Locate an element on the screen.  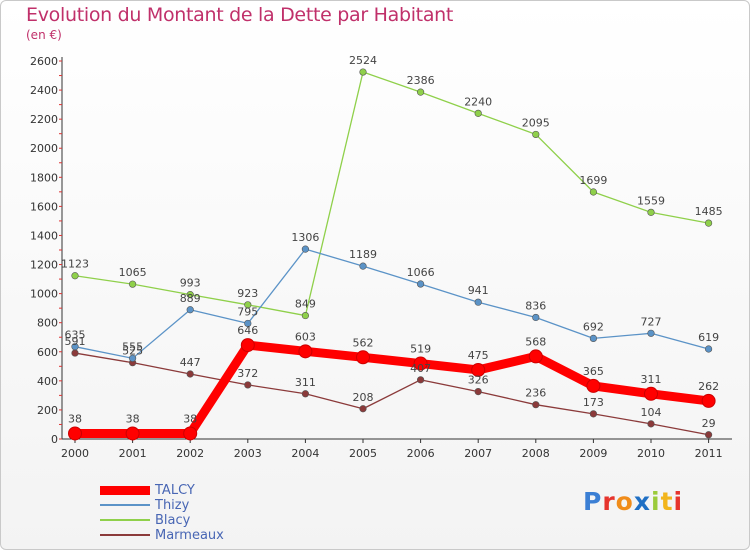
y-tick-label: 1000 is located at coordinates (44, 294).